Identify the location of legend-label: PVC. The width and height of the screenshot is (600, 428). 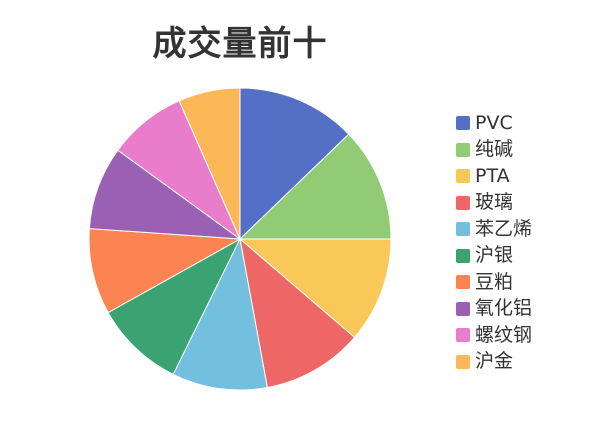
(494, 122).